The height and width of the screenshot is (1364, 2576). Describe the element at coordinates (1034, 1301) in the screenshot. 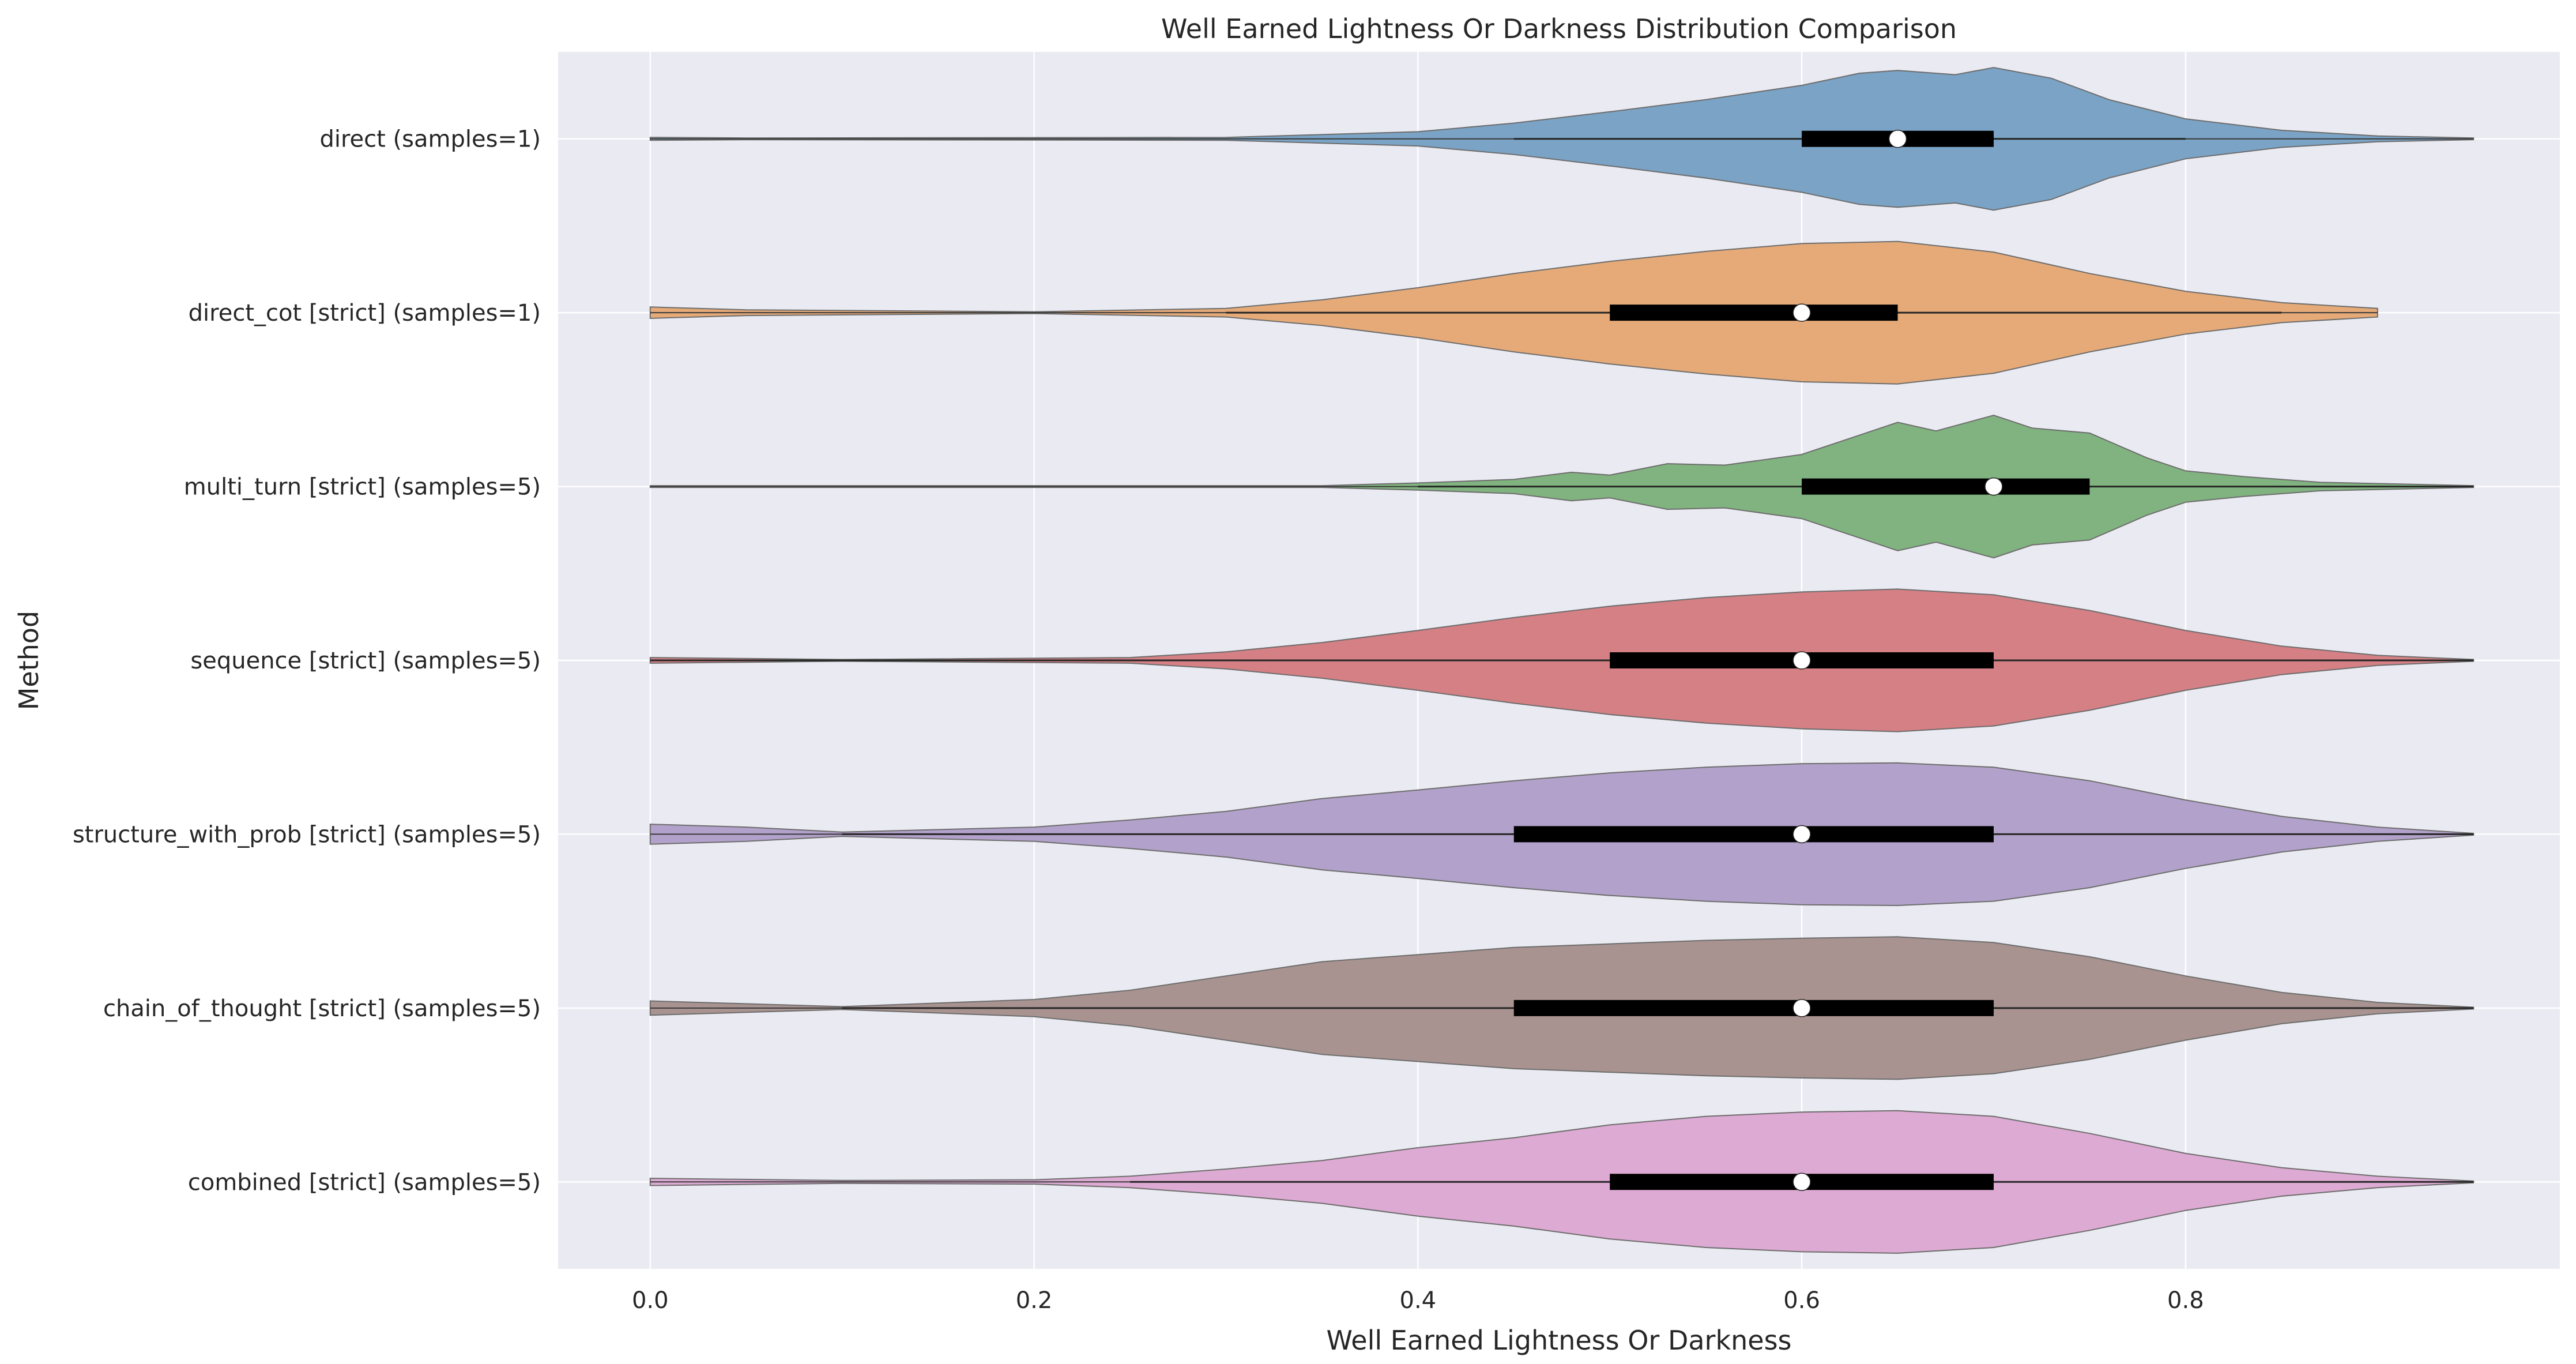

I see `x-tick-label: 0.2` at that location.